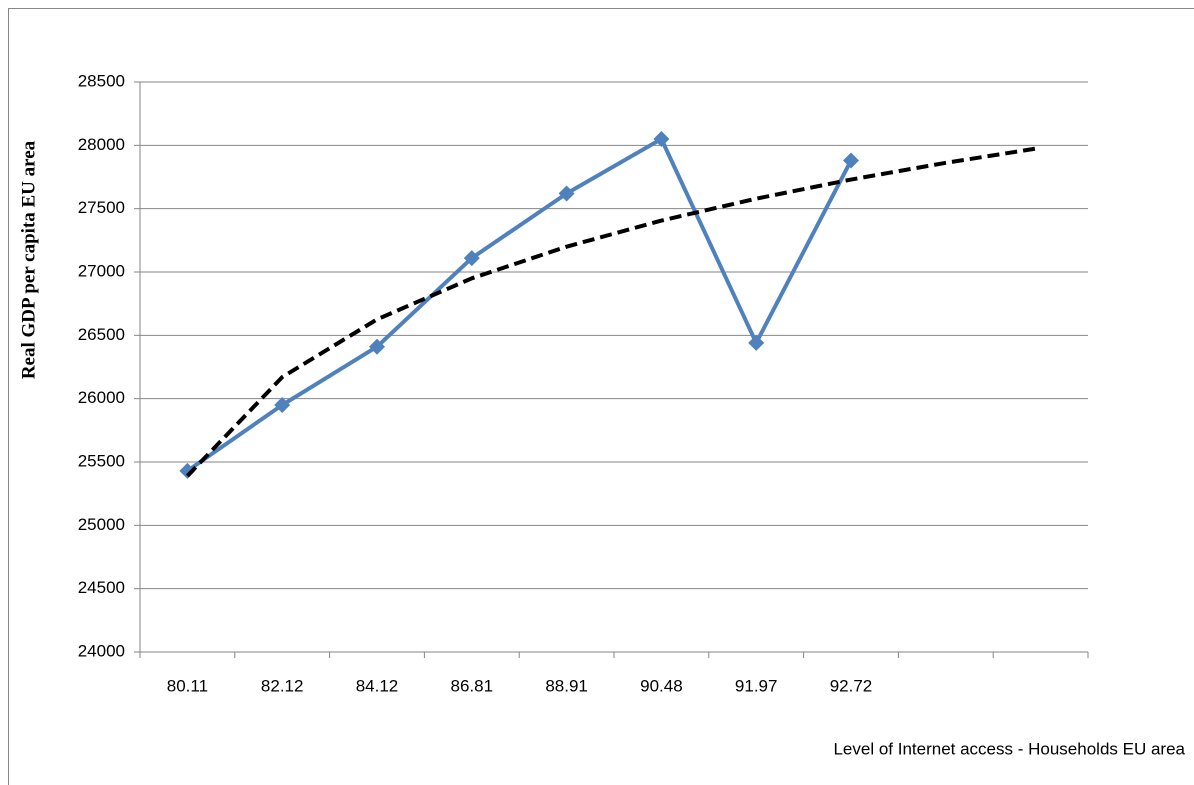 The width and height of the screenshot is (1194, 785). What do you see at coordinates (101, 587) in the screenshot?
I see `y-tick-label: 24500` at bounding box center [101, 587].